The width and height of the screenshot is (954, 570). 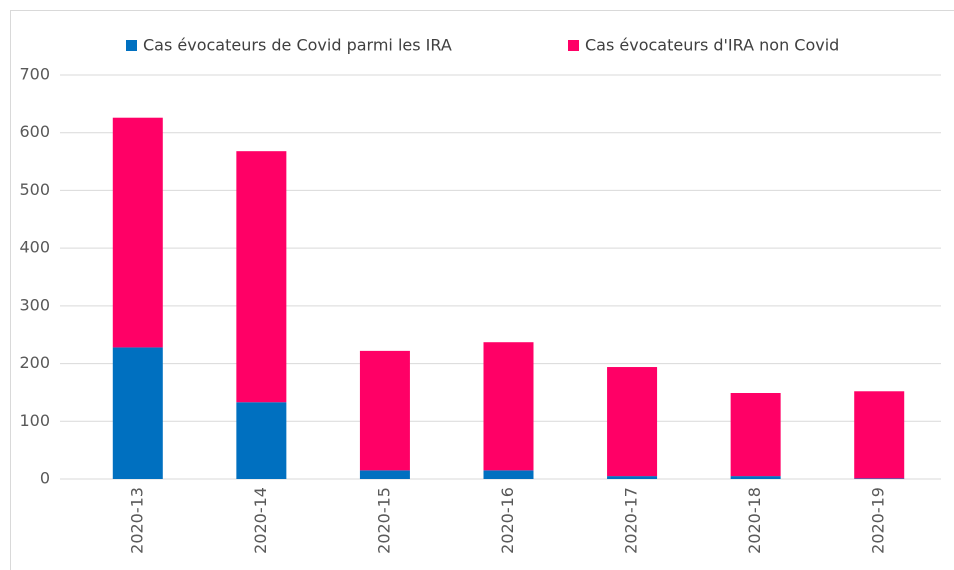 I want to click on y-tick-label: 300, so click(x=34, y=304).